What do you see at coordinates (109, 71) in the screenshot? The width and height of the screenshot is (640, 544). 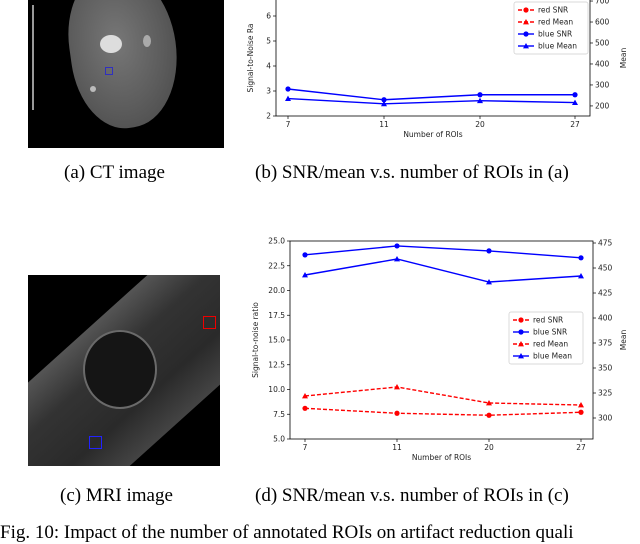 I see `ct-roi-blue` at bounding box center [109, 71].